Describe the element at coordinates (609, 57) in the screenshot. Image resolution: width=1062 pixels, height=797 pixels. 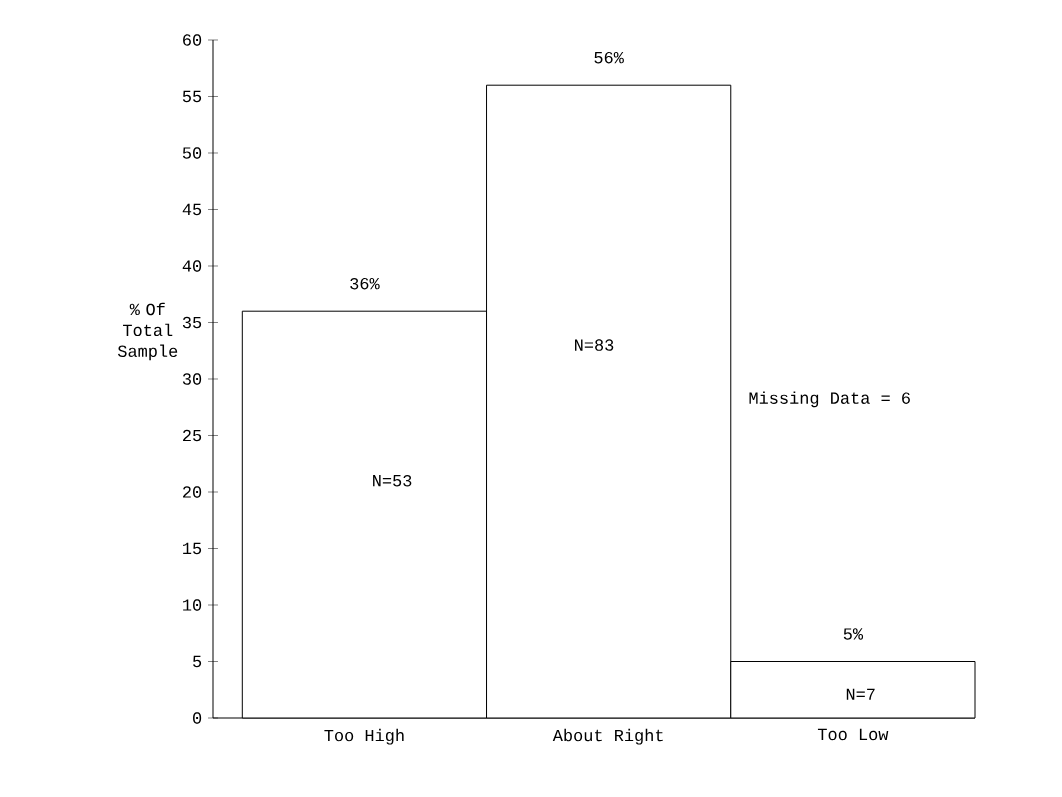
I see `data-label: 56%` at that location.